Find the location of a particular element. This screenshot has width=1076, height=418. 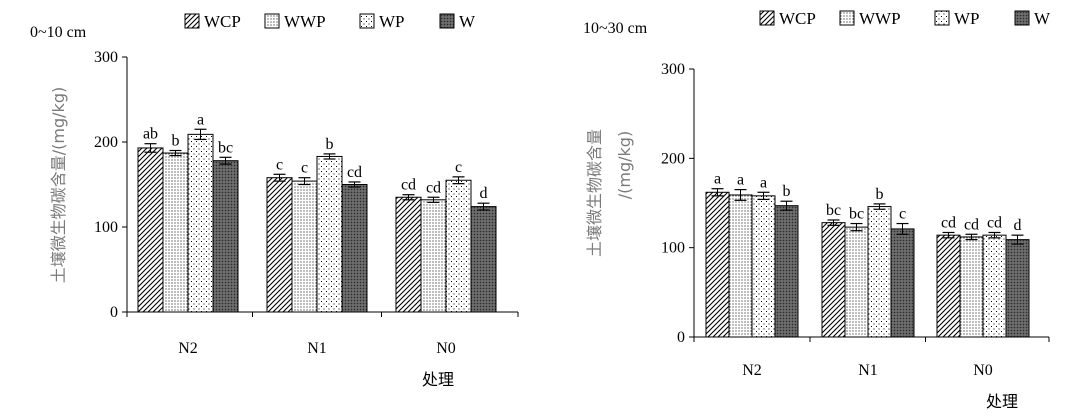

panel-label: 0~10 cm is located at coordinates (58, 32).